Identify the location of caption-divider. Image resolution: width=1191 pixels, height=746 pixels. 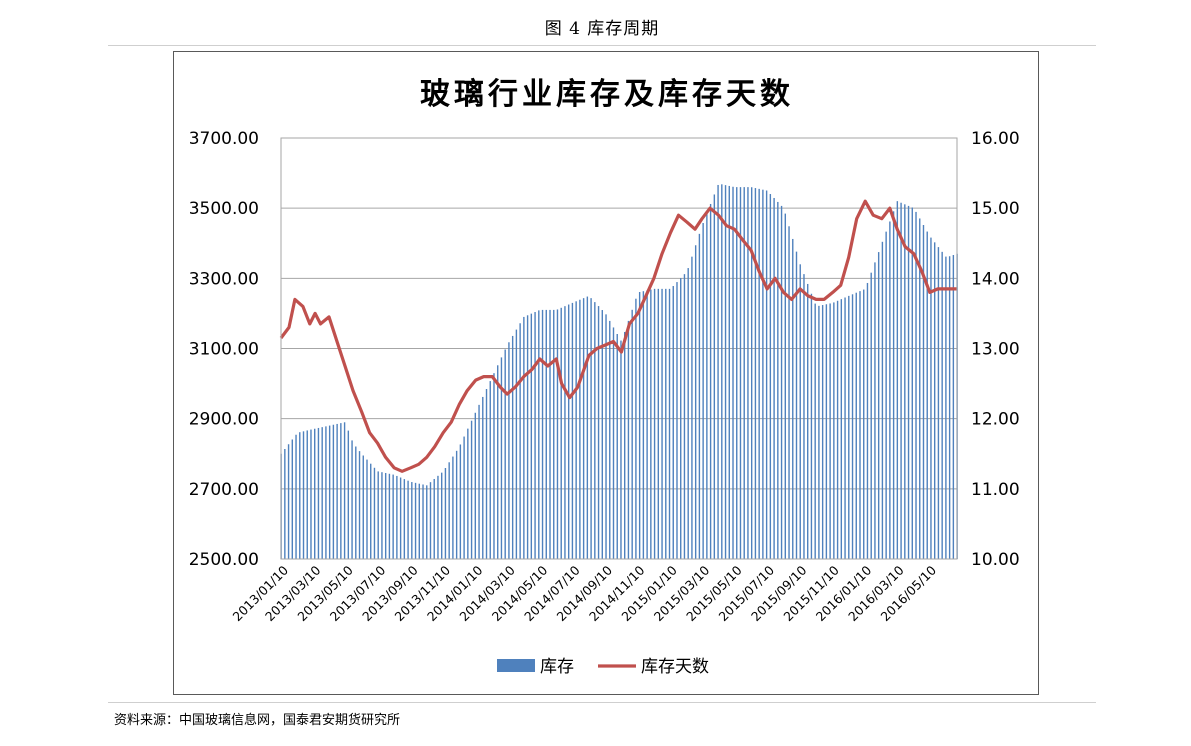
(602, 45).